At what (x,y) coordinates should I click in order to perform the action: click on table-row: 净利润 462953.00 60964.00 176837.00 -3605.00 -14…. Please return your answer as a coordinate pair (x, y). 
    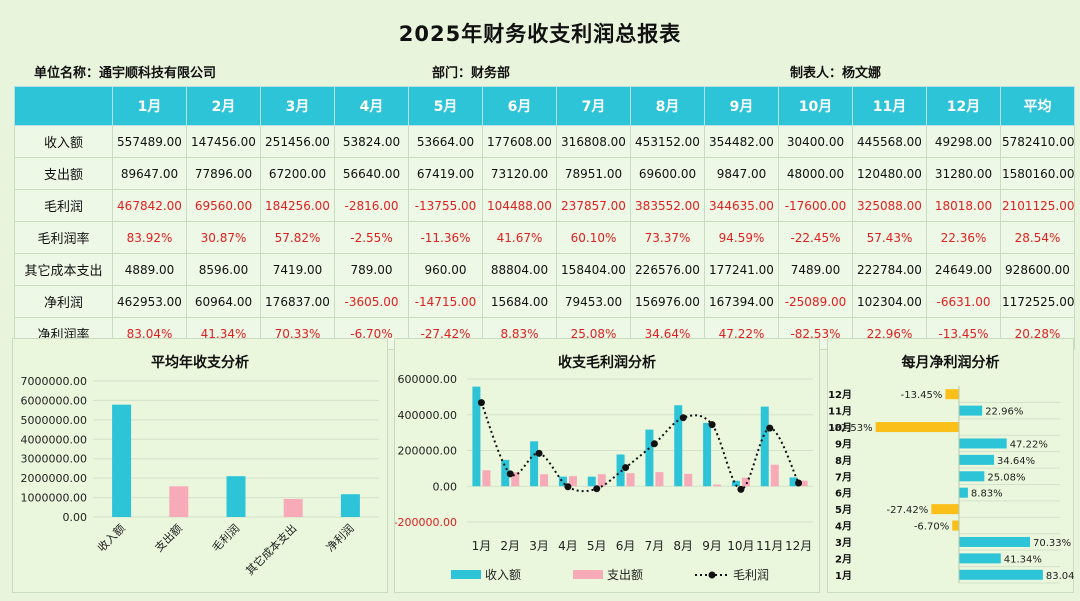
    Looking at the image, I should click on (544, 301).